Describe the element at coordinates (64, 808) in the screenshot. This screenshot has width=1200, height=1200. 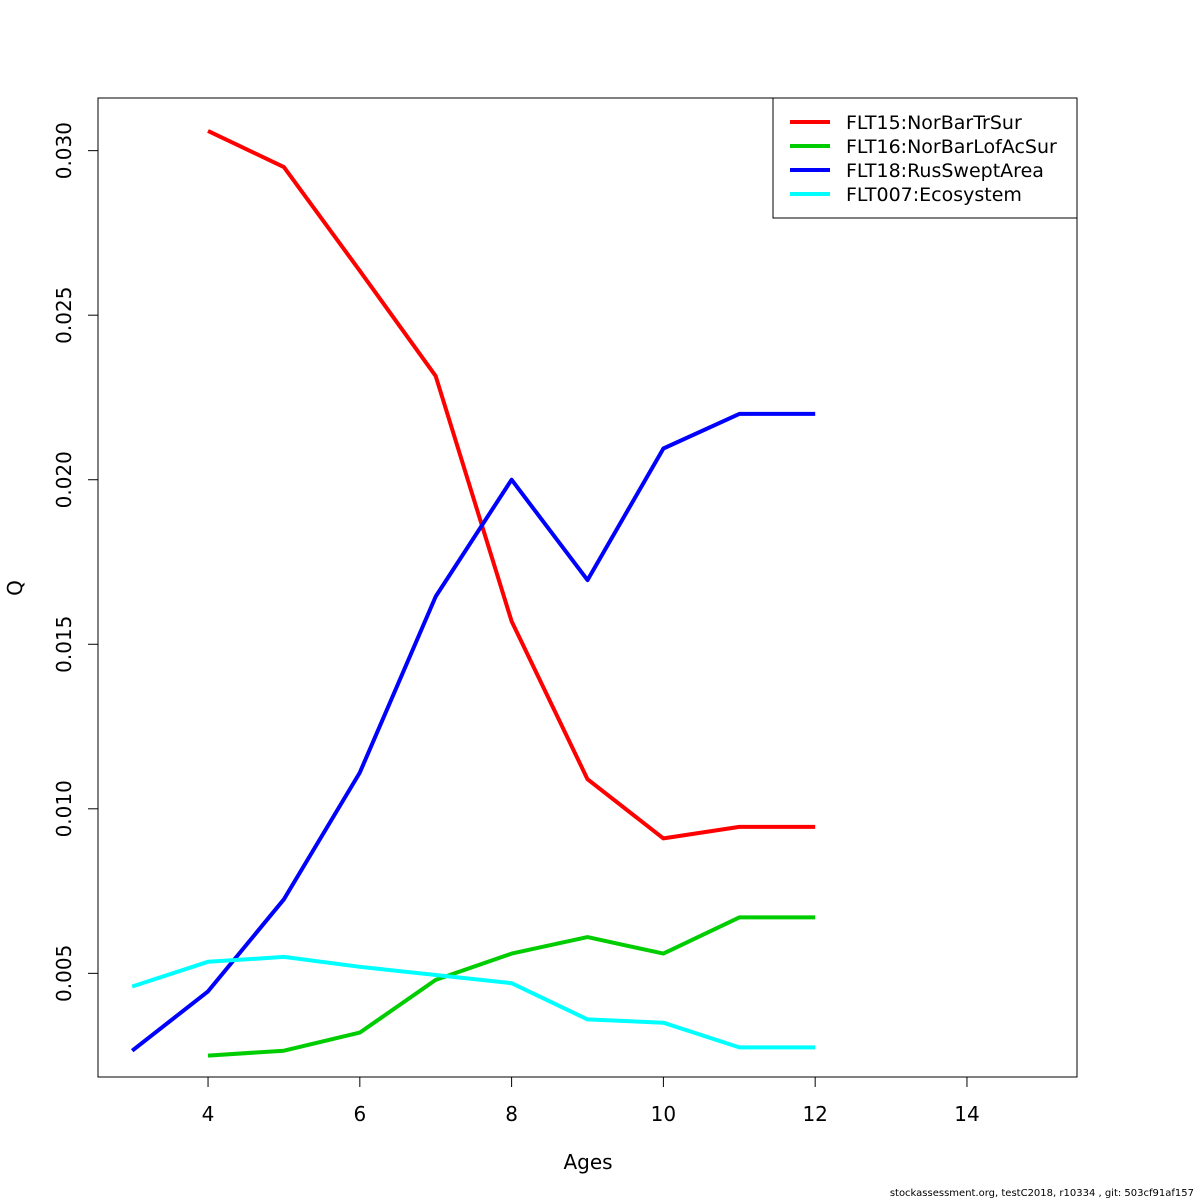
I see `y-tick-label: 0.010` at that location.